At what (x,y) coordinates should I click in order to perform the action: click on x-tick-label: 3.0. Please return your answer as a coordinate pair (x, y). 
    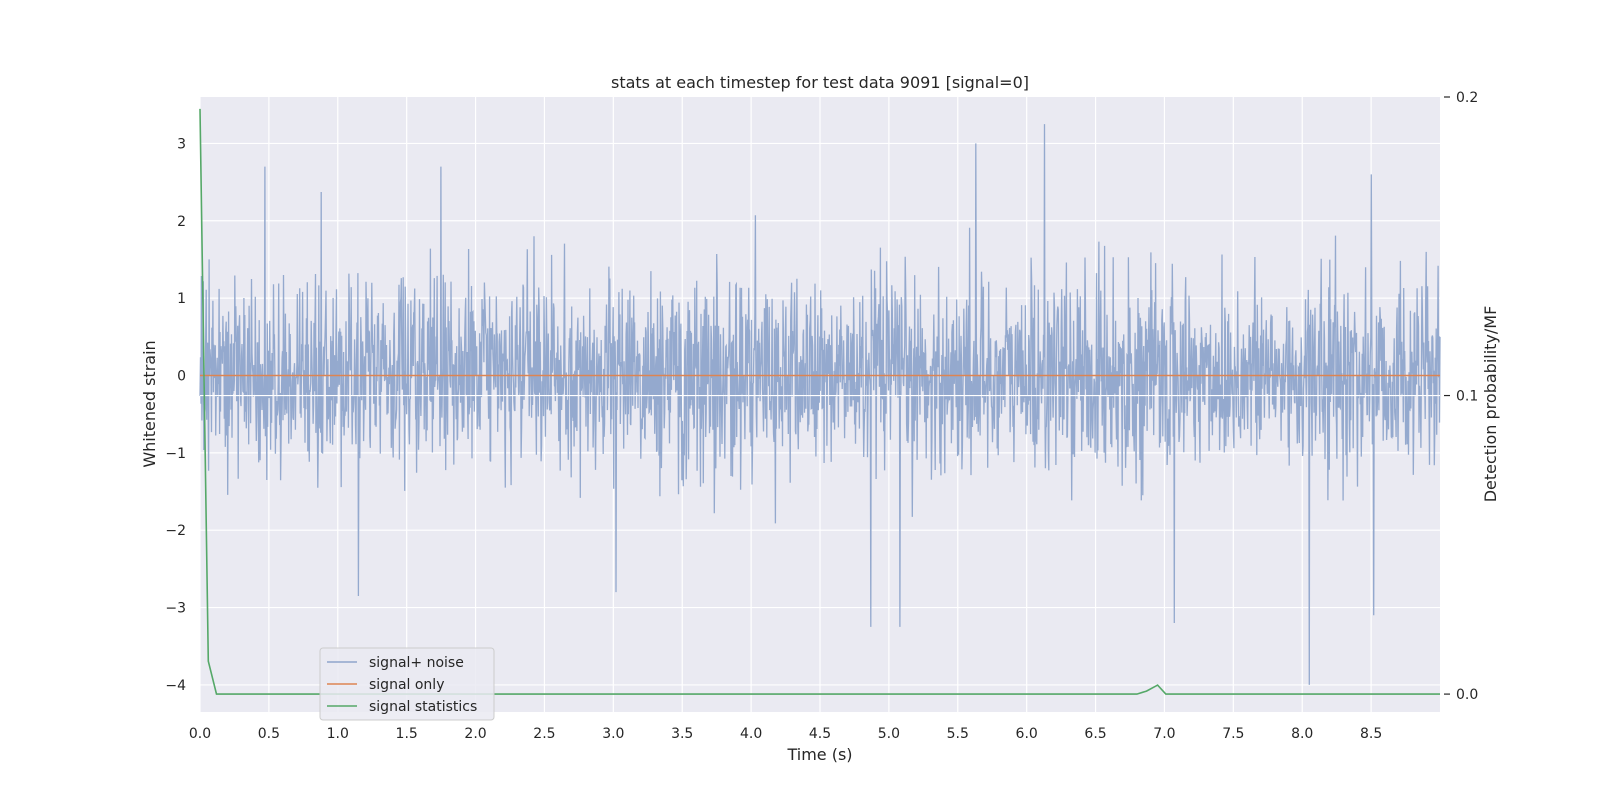
    Looking at the image, I should click on (613, 734).